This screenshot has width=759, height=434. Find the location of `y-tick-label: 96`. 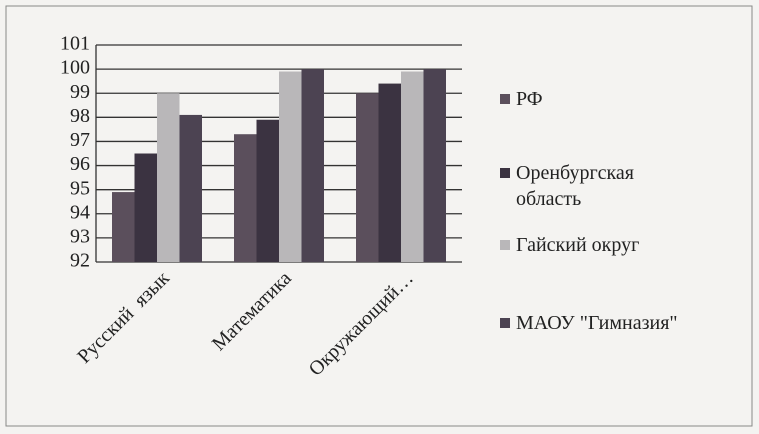

y-tick-label: 96 is located at coordinates (80, 164).